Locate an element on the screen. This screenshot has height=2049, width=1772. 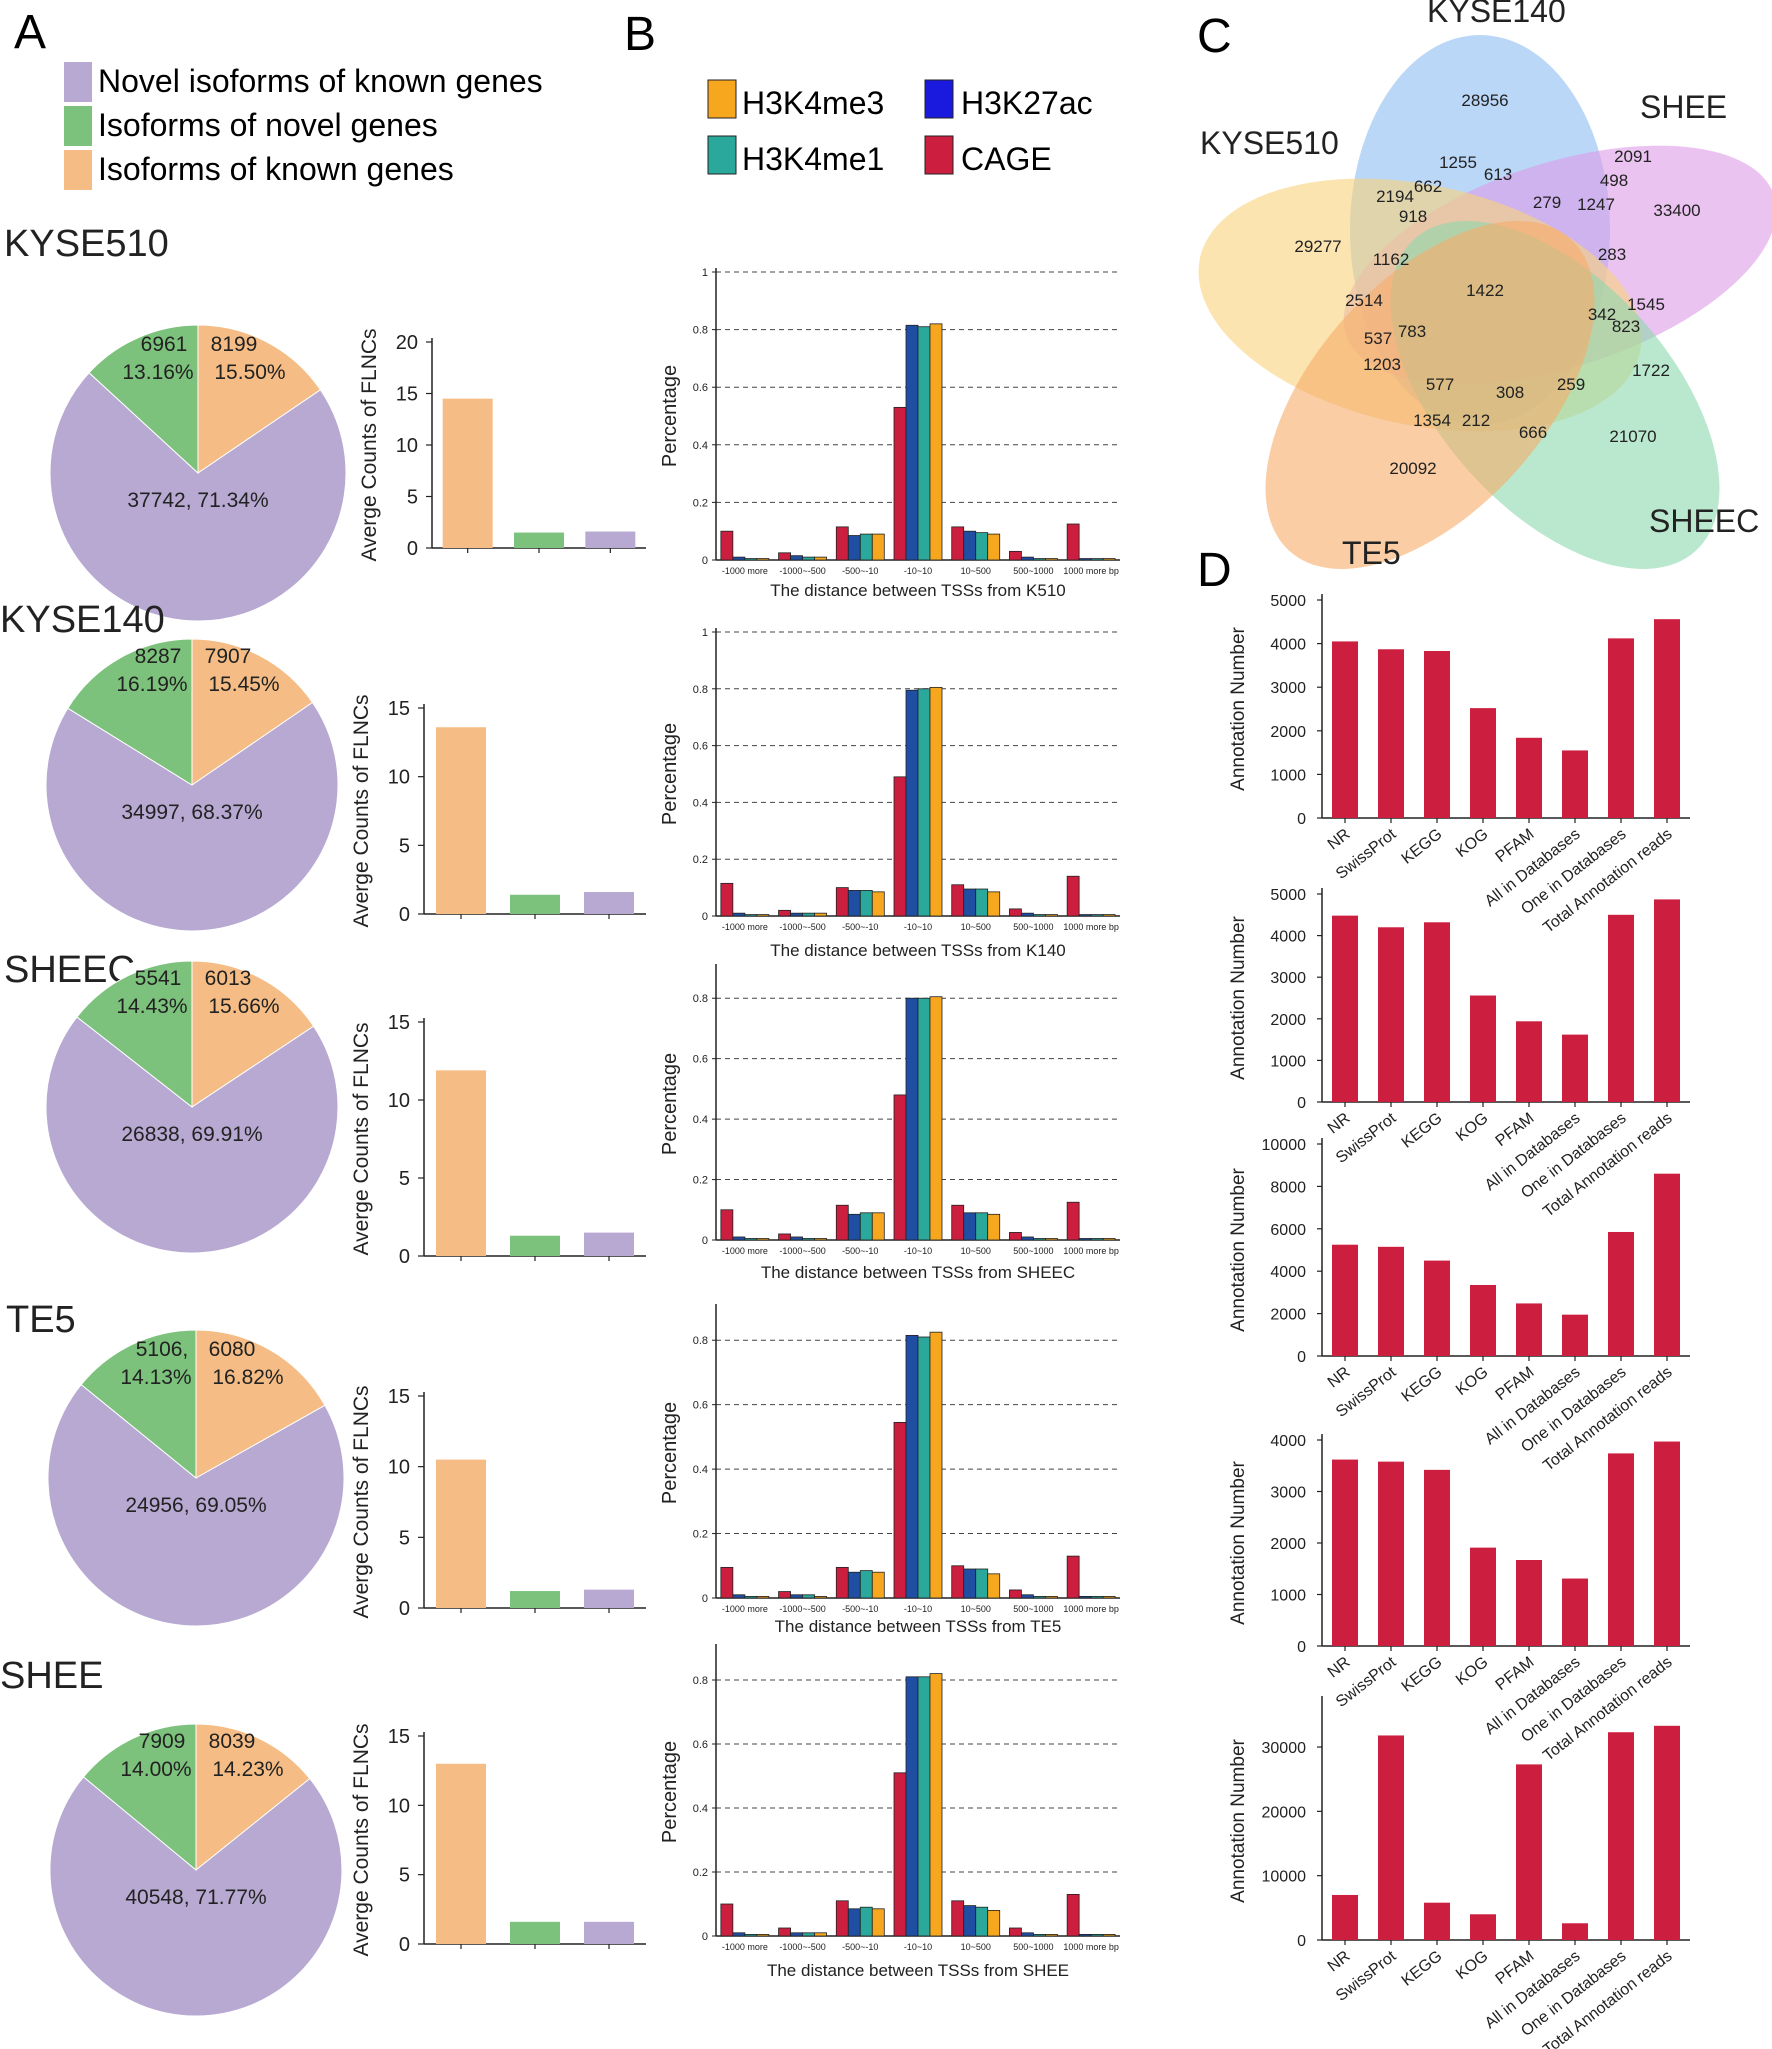
y-tick-label: 5 is located at coordinates (404, 1876).